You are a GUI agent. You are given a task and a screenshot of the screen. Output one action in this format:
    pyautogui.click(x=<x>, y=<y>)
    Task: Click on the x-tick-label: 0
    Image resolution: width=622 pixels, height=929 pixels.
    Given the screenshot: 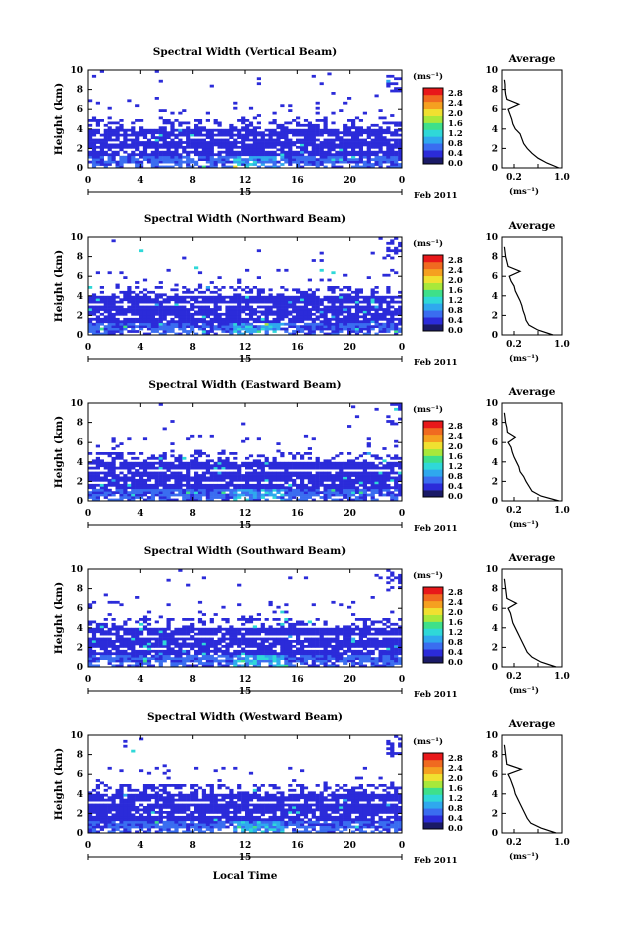 What is the action you would take?
    pyautogui.click(x=402, y=181)
    